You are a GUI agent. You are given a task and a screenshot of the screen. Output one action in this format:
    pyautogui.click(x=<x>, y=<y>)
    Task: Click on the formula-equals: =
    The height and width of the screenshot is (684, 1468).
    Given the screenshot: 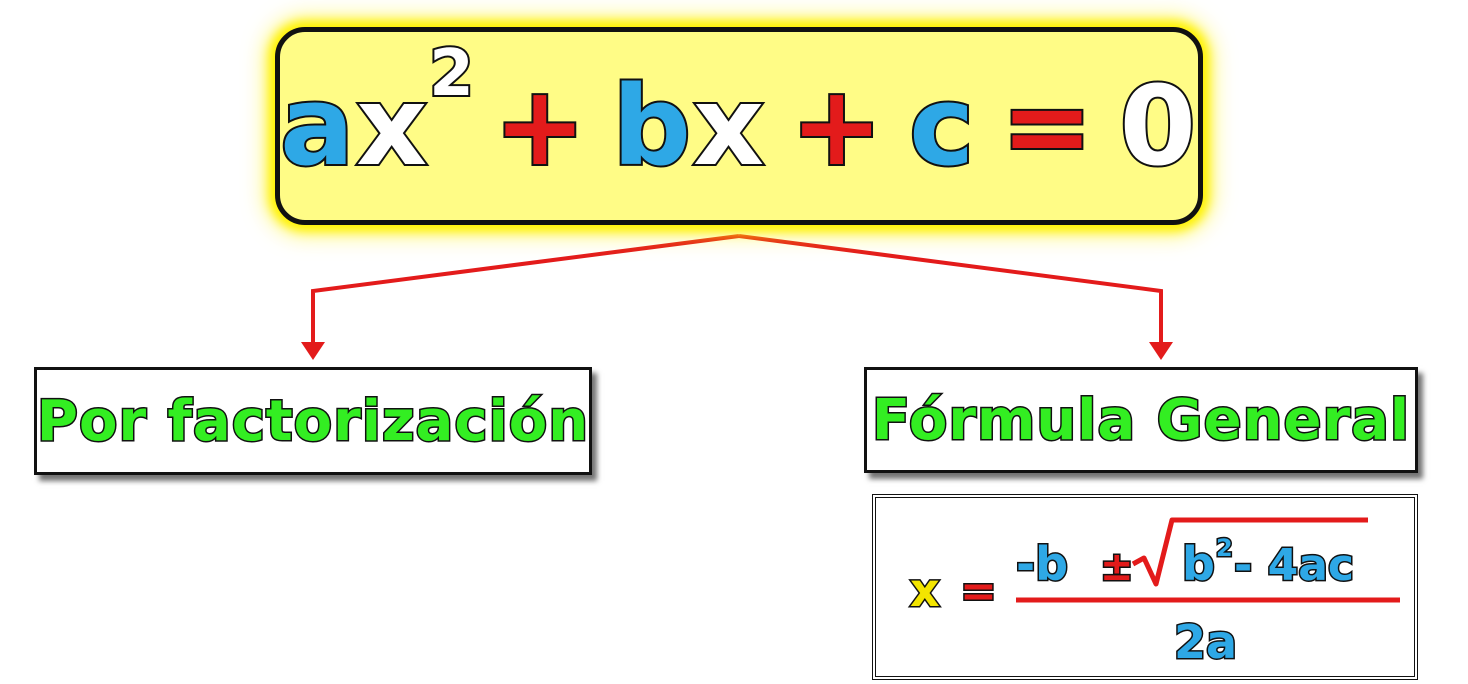 What is the action you would take?
    pyautogui.click(x=978, y=591)
    